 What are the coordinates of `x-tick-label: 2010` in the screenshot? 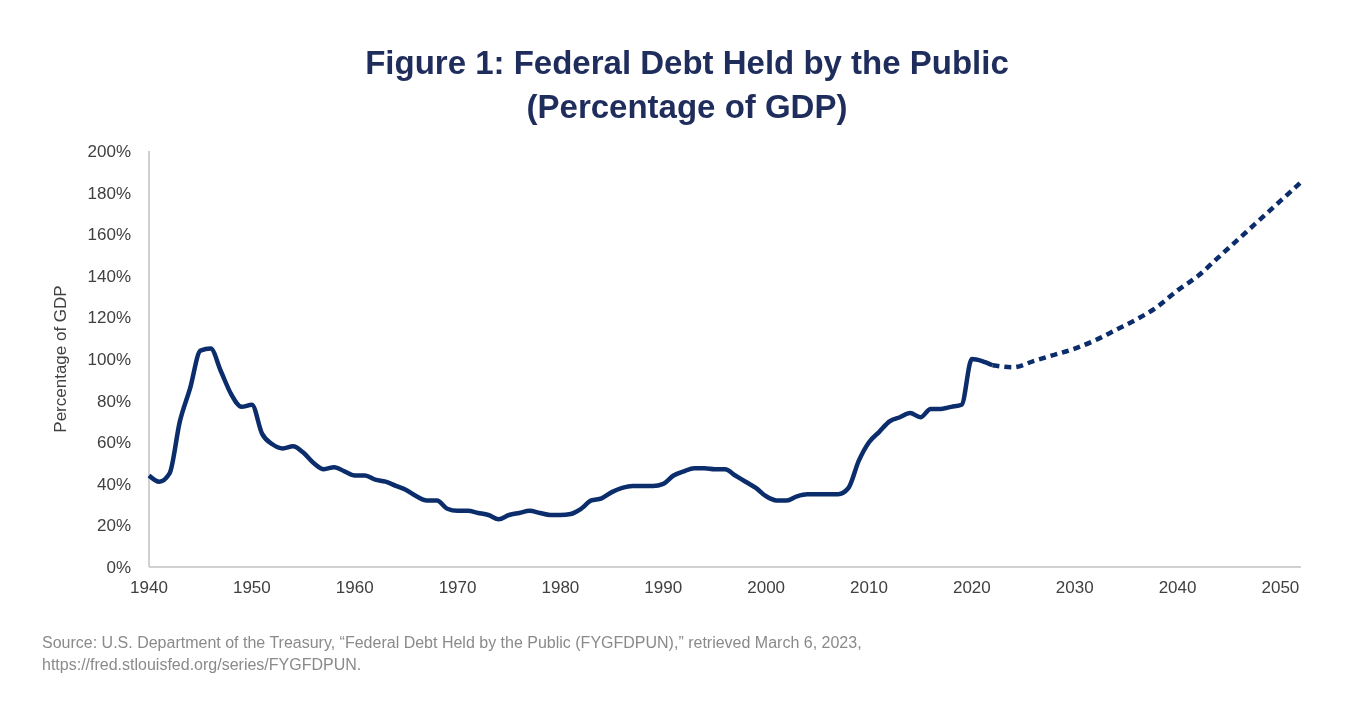 It's located at (869, 587).